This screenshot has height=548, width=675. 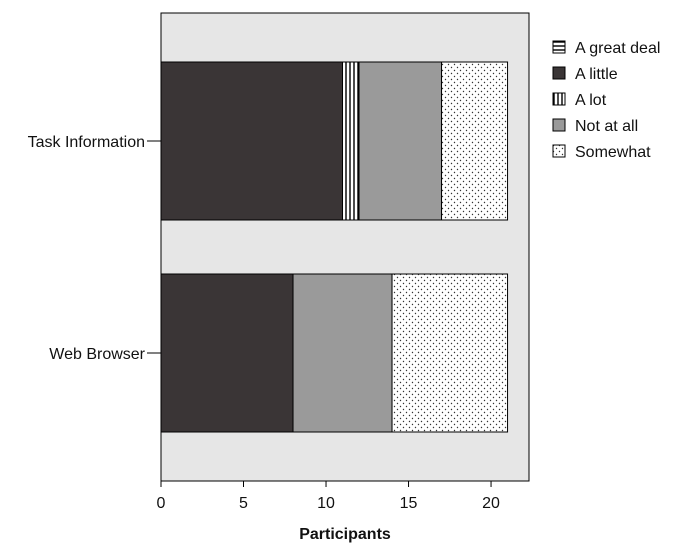 What do you see at coordinates (617, 48) in the screenshot?
I see `legend-label: A great deal` at bounding box center [617, 48].